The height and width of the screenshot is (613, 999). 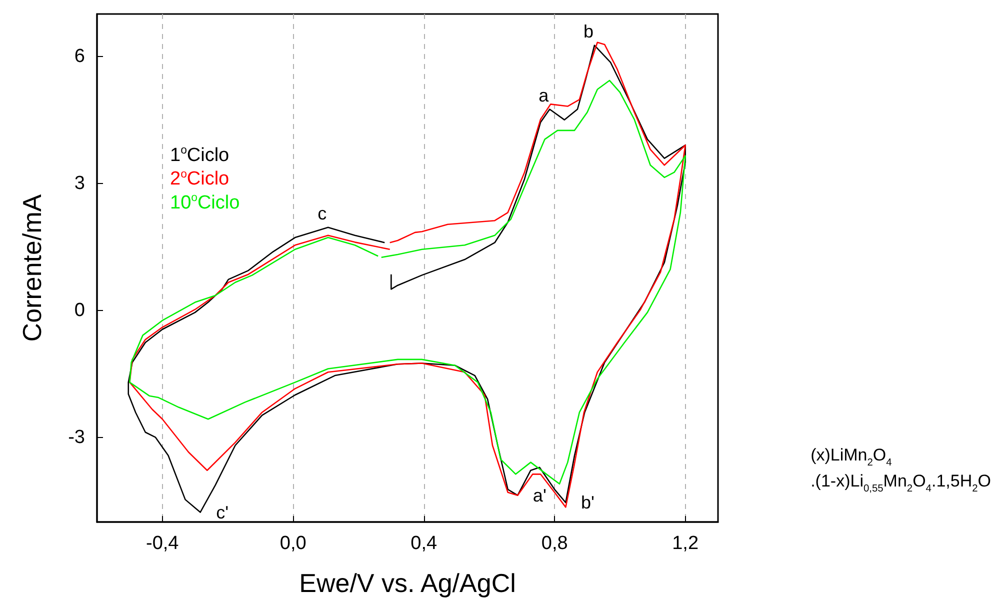 I want to click on x-axis-title: Ewe/V vs. Ag/AgCl, so click(x=407, y=583).